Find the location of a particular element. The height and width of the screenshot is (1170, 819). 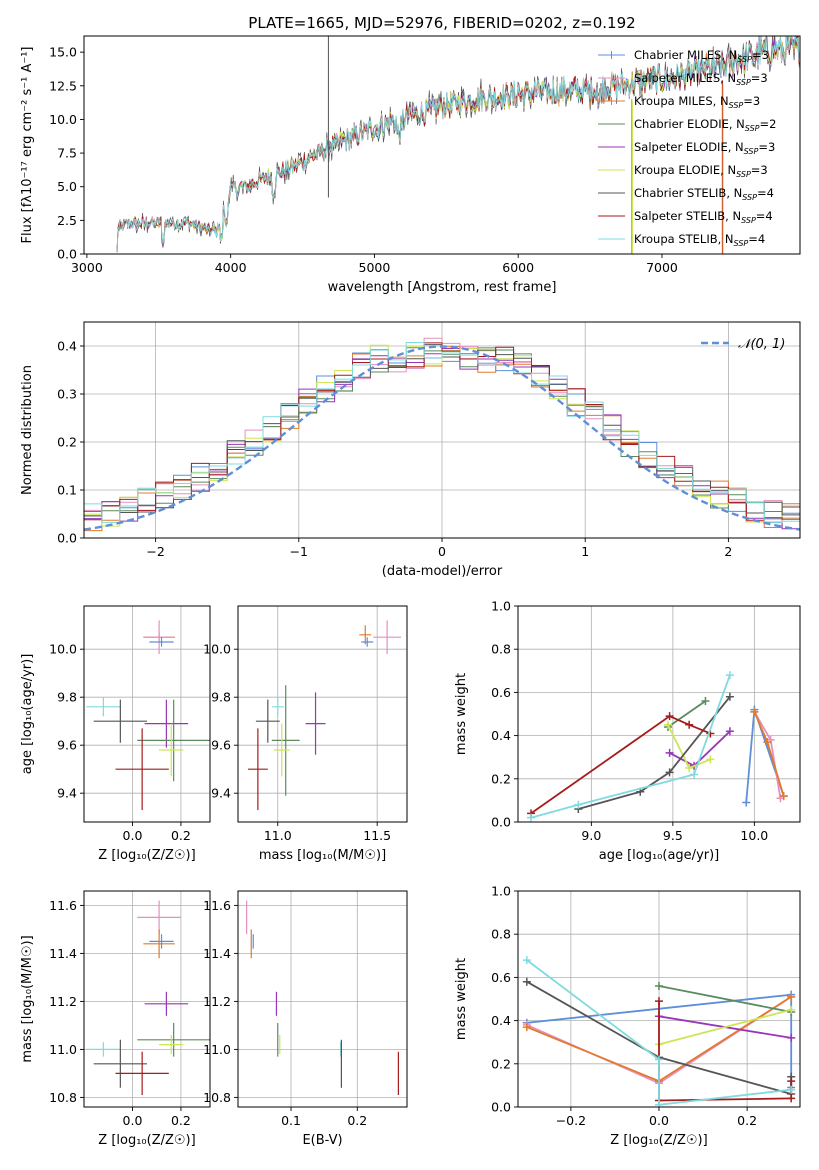

x-tick-label: −2 is located at coordinates (155, 551).